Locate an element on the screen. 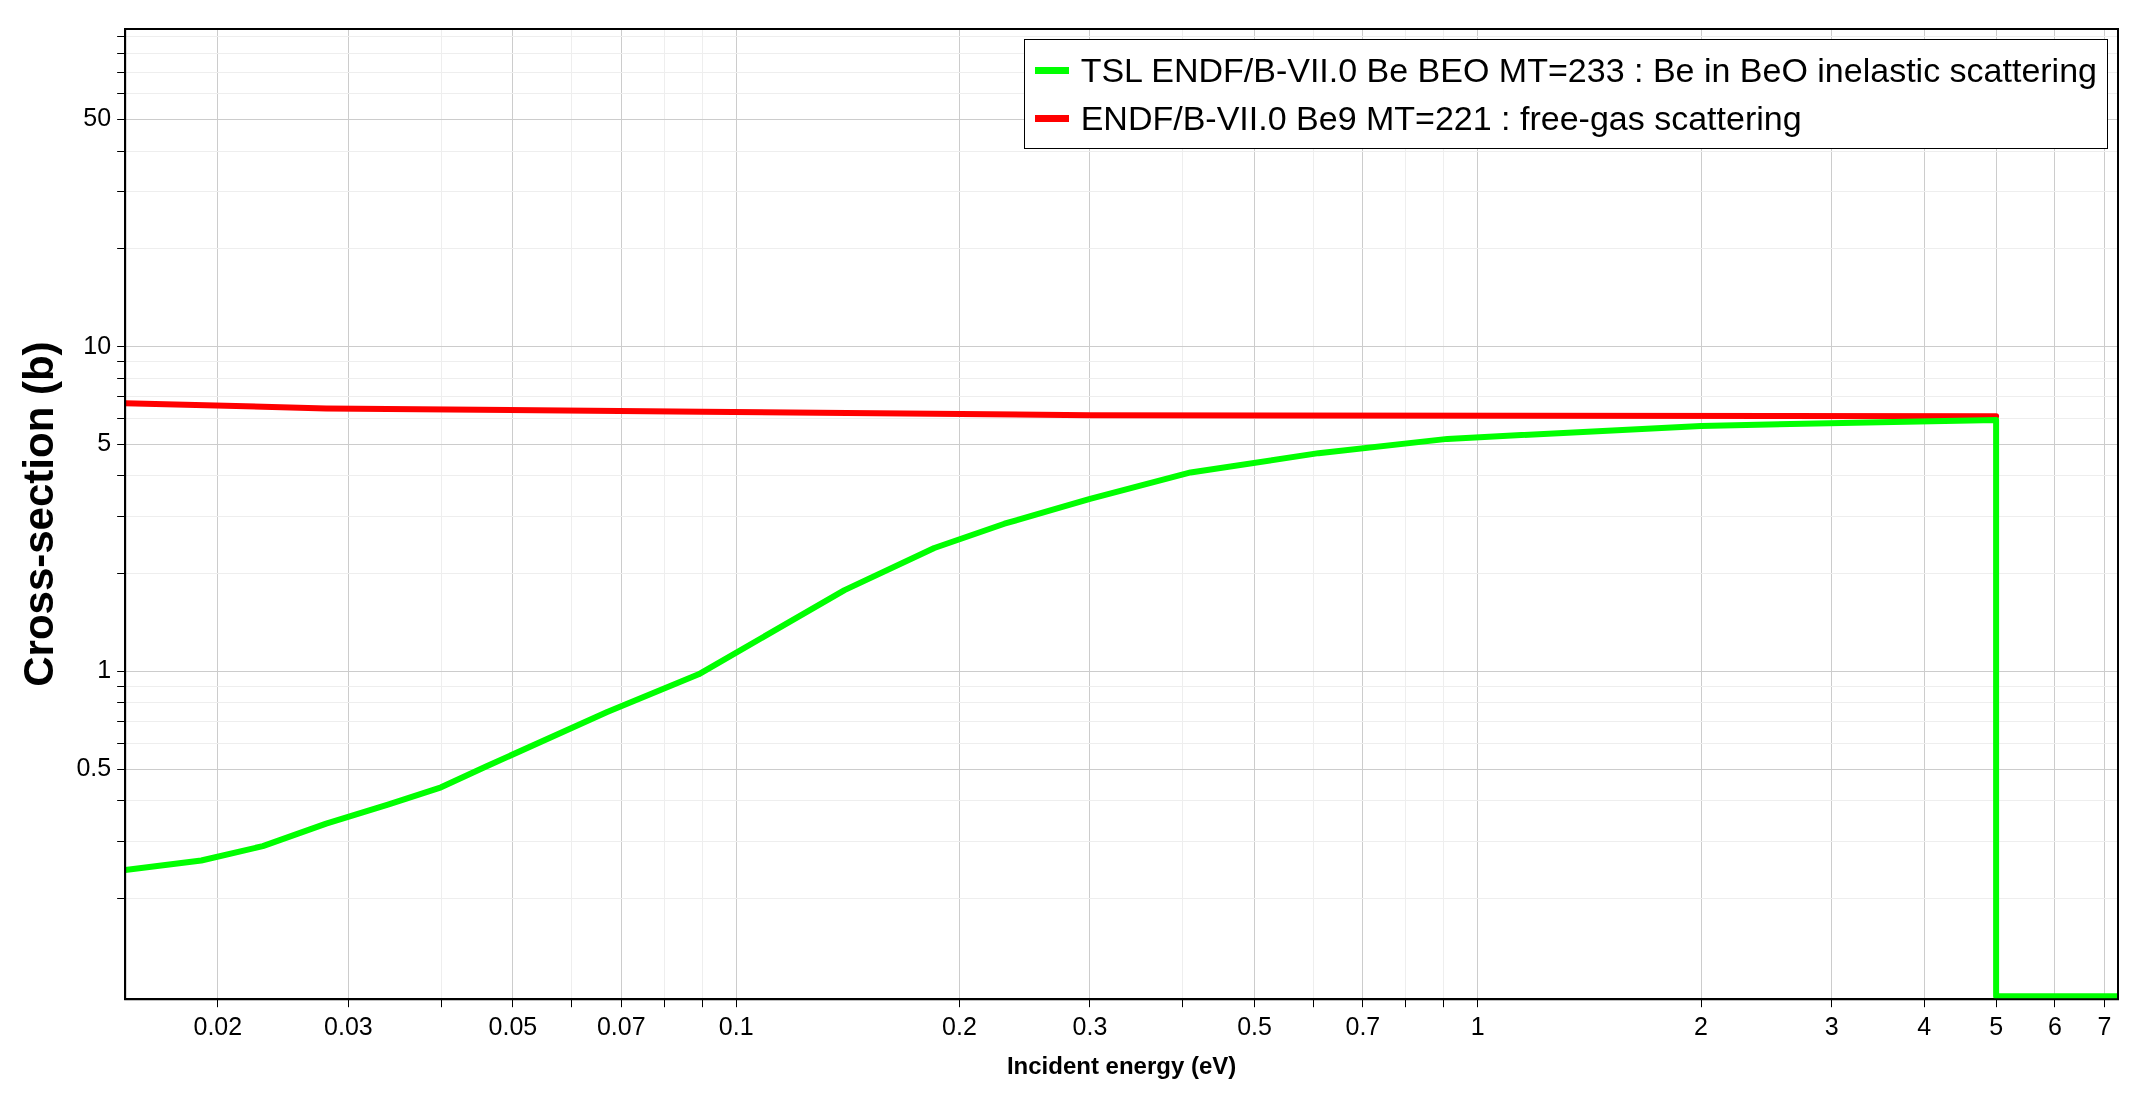 The width and height of the screenshot is (2136, 1098). x-tick-label: 0.7 is located at coordinates (1363, 1026).